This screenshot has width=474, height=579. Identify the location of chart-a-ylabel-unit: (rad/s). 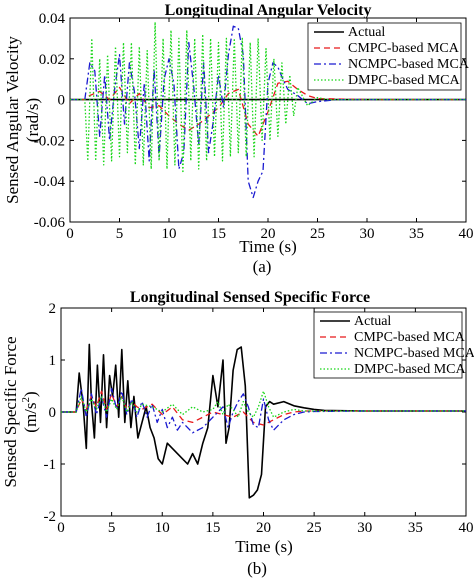
(32, 120).